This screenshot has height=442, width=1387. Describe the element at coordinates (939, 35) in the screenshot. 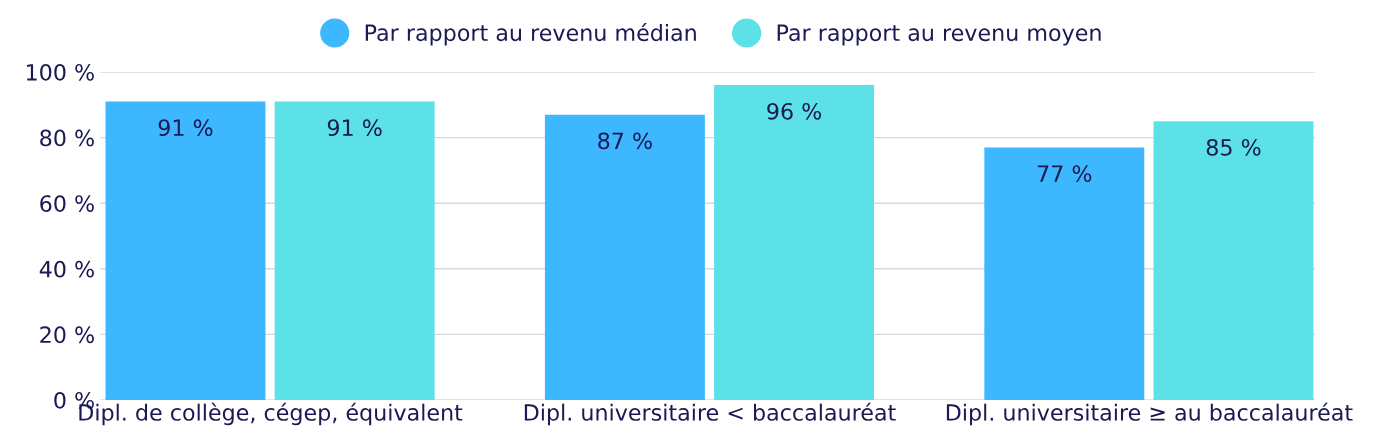

I see `legend-label: Par rapport au revenu moyen` at that location.